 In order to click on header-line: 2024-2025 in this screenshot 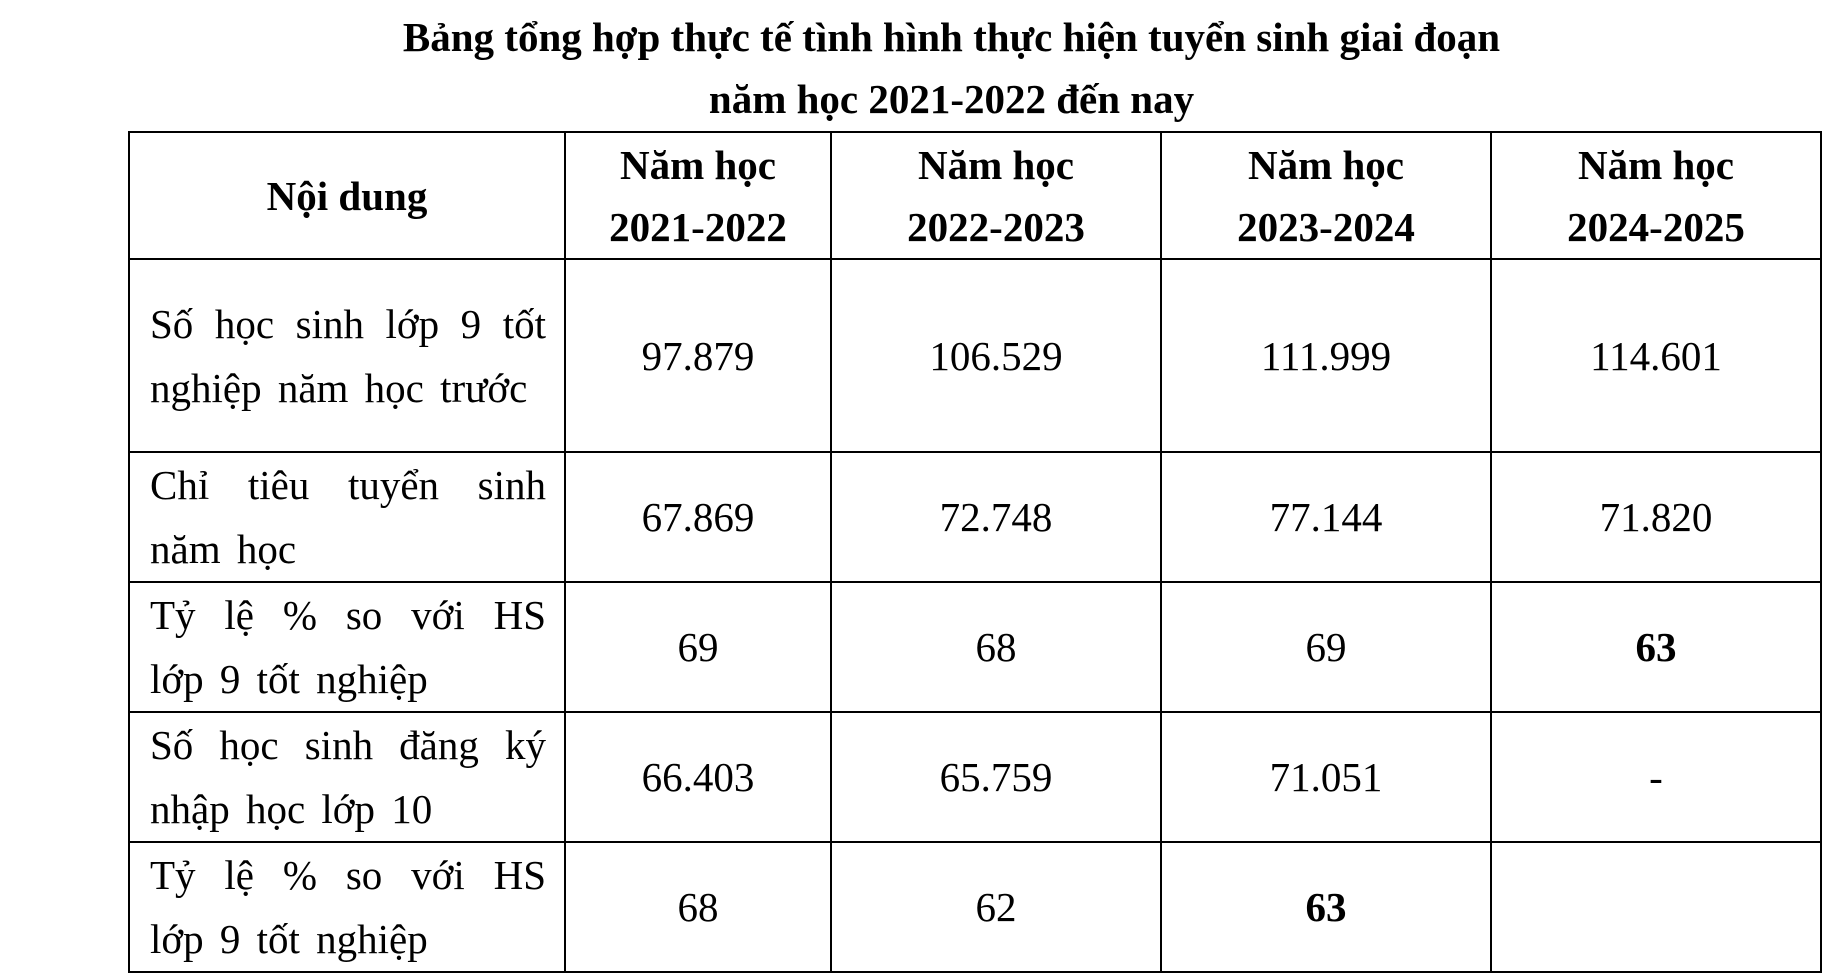, I will do `click(1656, 226)`.